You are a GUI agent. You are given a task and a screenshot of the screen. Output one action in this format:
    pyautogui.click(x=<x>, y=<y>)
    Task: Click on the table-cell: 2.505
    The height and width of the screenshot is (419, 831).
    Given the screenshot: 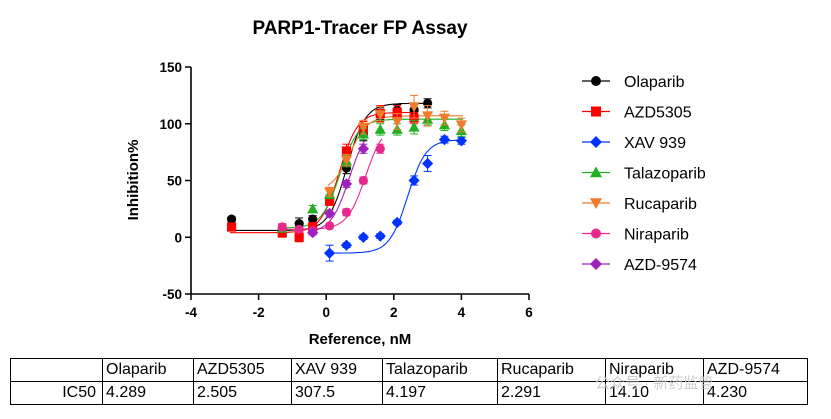 What is the action you would take?
    pyautogui.click(x=242, y=393)
    